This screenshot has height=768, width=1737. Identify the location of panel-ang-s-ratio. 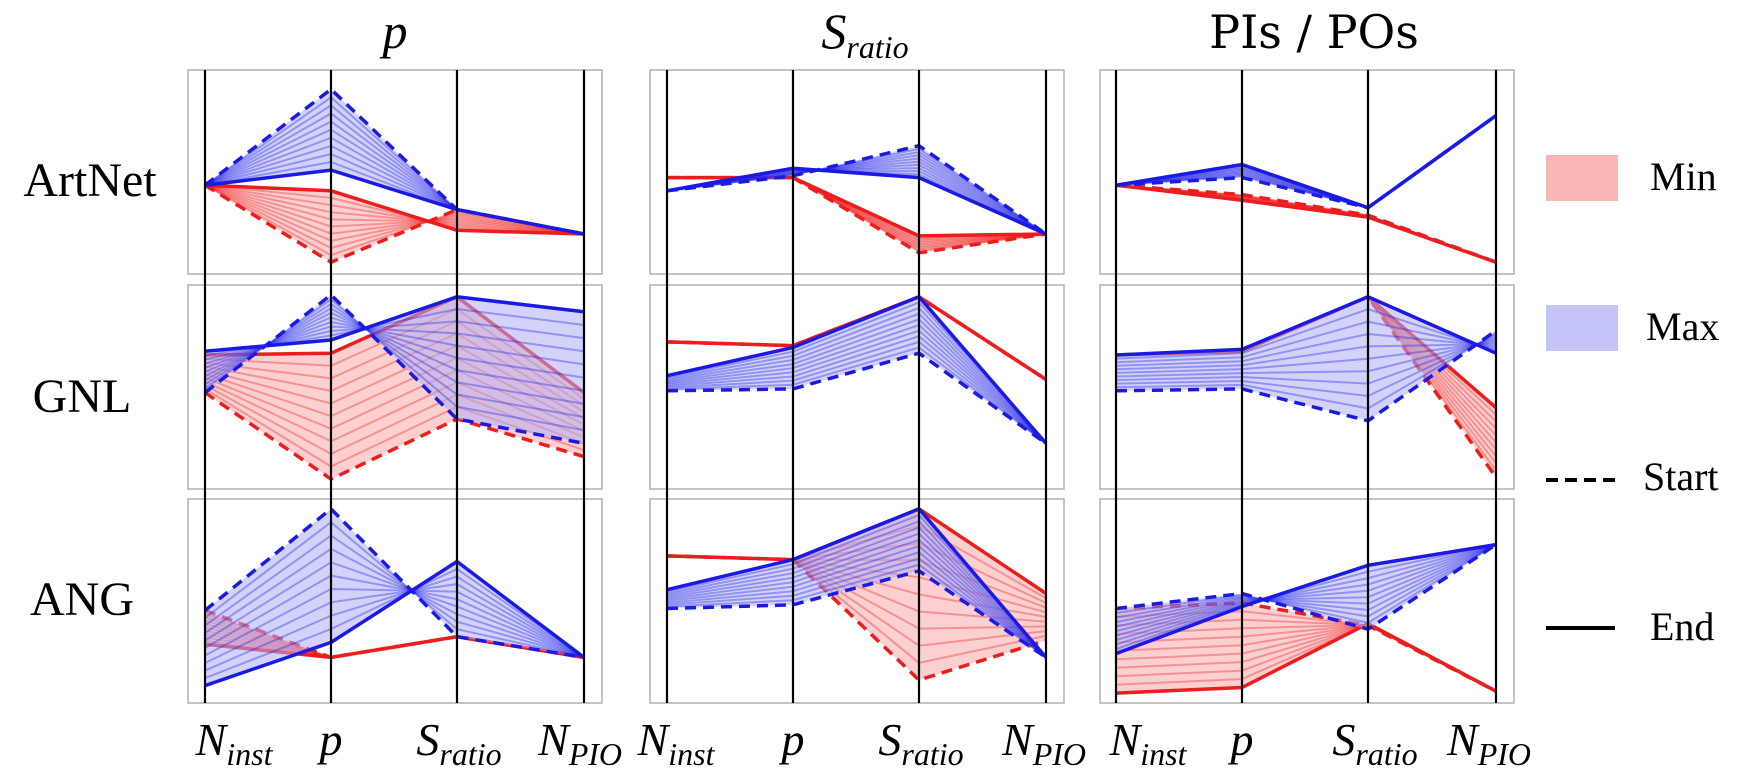
(857, 601).